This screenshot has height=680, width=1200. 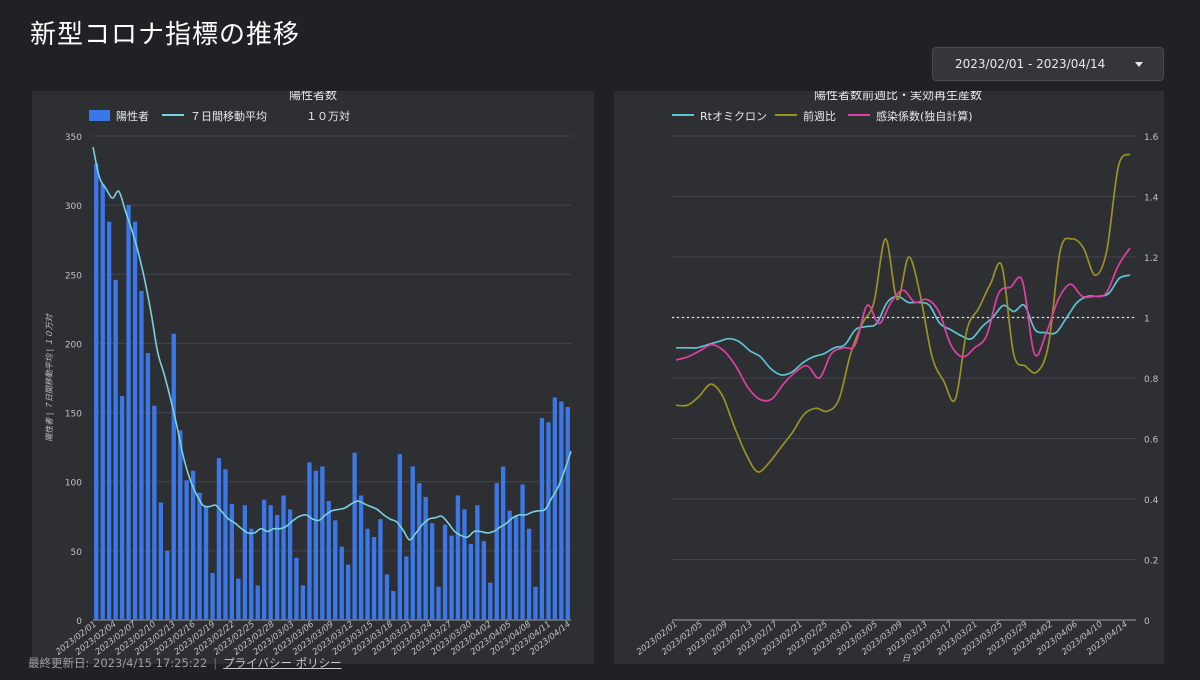 I want to click on y-tick-label: 1.6, so click(x=1151, y=138).